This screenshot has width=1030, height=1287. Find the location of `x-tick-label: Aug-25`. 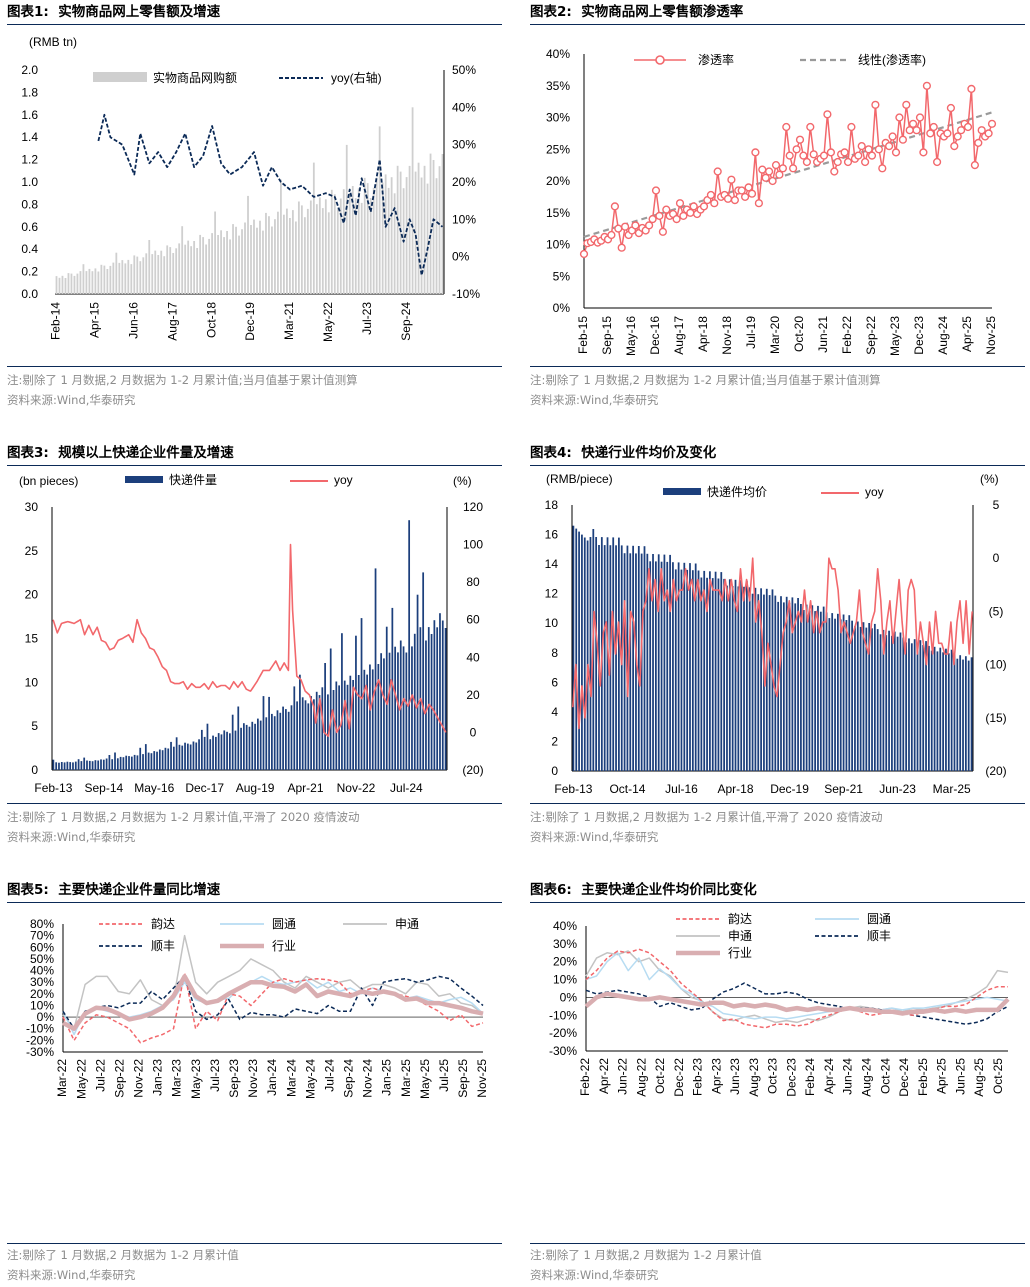

x-tick-label: Aug-25 is located at coordinates (979, 1077).